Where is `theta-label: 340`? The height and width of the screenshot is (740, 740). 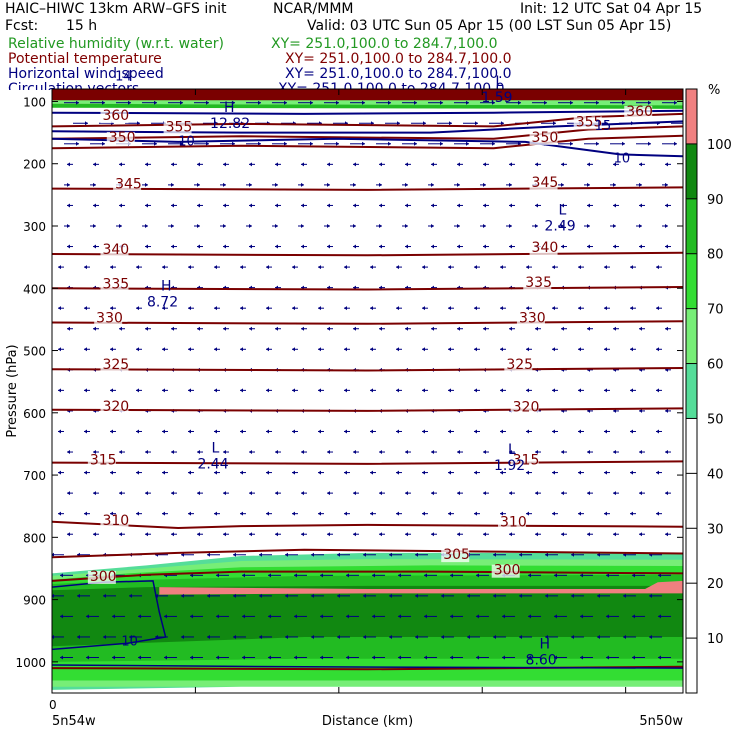 theta-label: 340 is located at coordinates (545, 248).